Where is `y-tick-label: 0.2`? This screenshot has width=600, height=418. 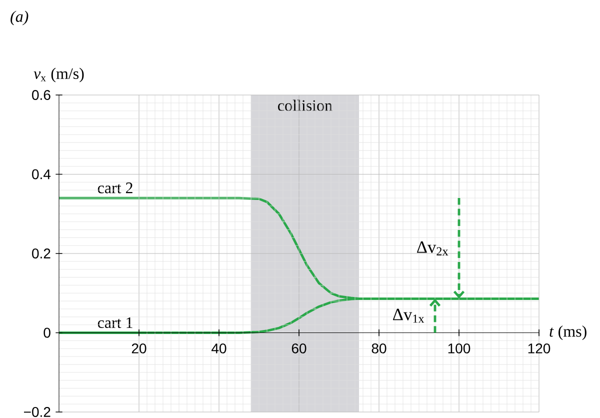
y-tick-label: 0.2 is located at coordinates (41, 253).